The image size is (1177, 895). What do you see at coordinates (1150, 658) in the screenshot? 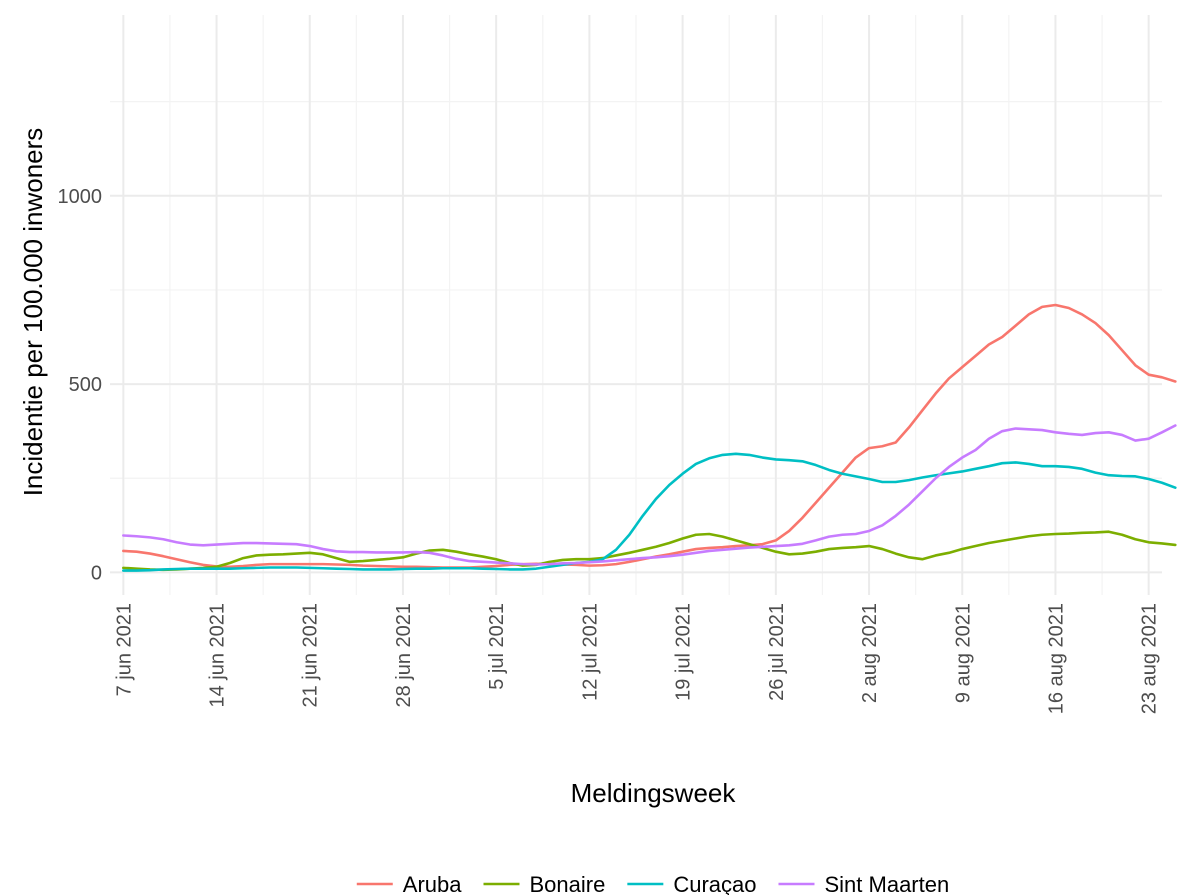
I see `x-tick-label: 23 aug 2021` at bounding box center [1150, 658].